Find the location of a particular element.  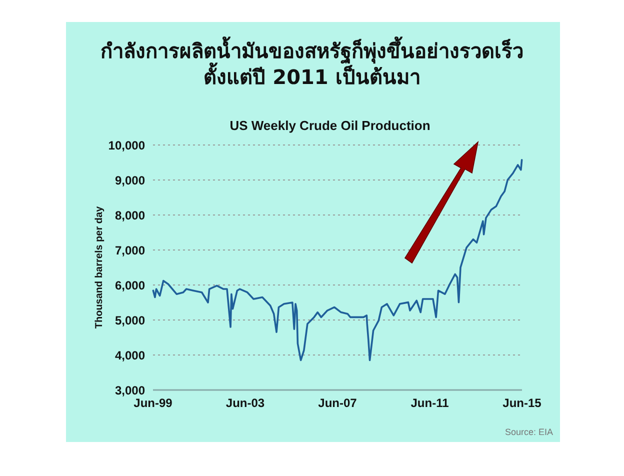

x-tick-label: Jun-15 is located at coordinates (522, 403).